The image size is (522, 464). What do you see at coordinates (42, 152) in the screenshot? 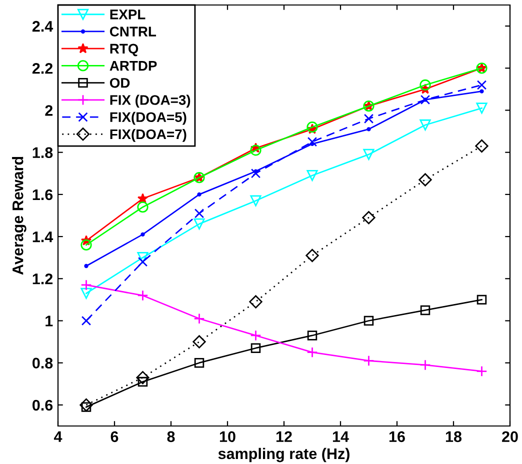
I see `y-tick-label: 1.8` at bounding box center [42, 152].